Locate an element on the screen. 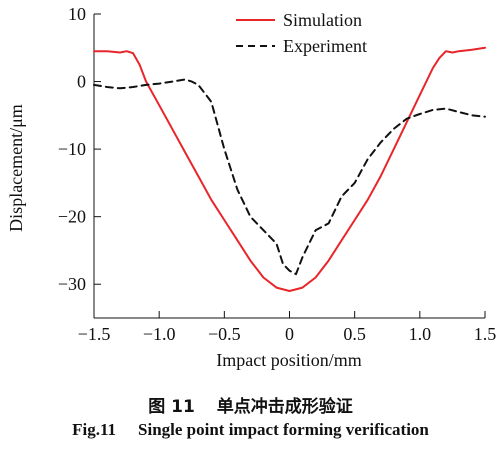 The width and height of the screenshot is (501, 453). caption-en-fig-number: Fig.11 is located at coordinates (94, 429).